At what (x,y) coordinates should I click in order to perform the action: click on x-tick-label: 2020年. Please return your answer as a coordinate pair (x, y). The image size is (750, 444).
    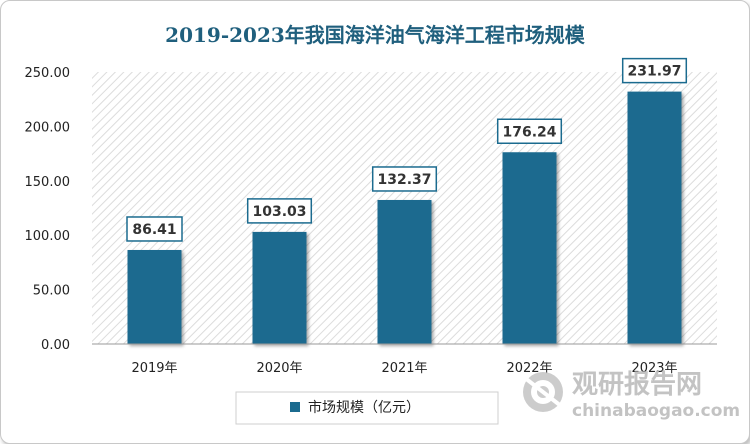
    Looking at the image, I should click on (279, 368).